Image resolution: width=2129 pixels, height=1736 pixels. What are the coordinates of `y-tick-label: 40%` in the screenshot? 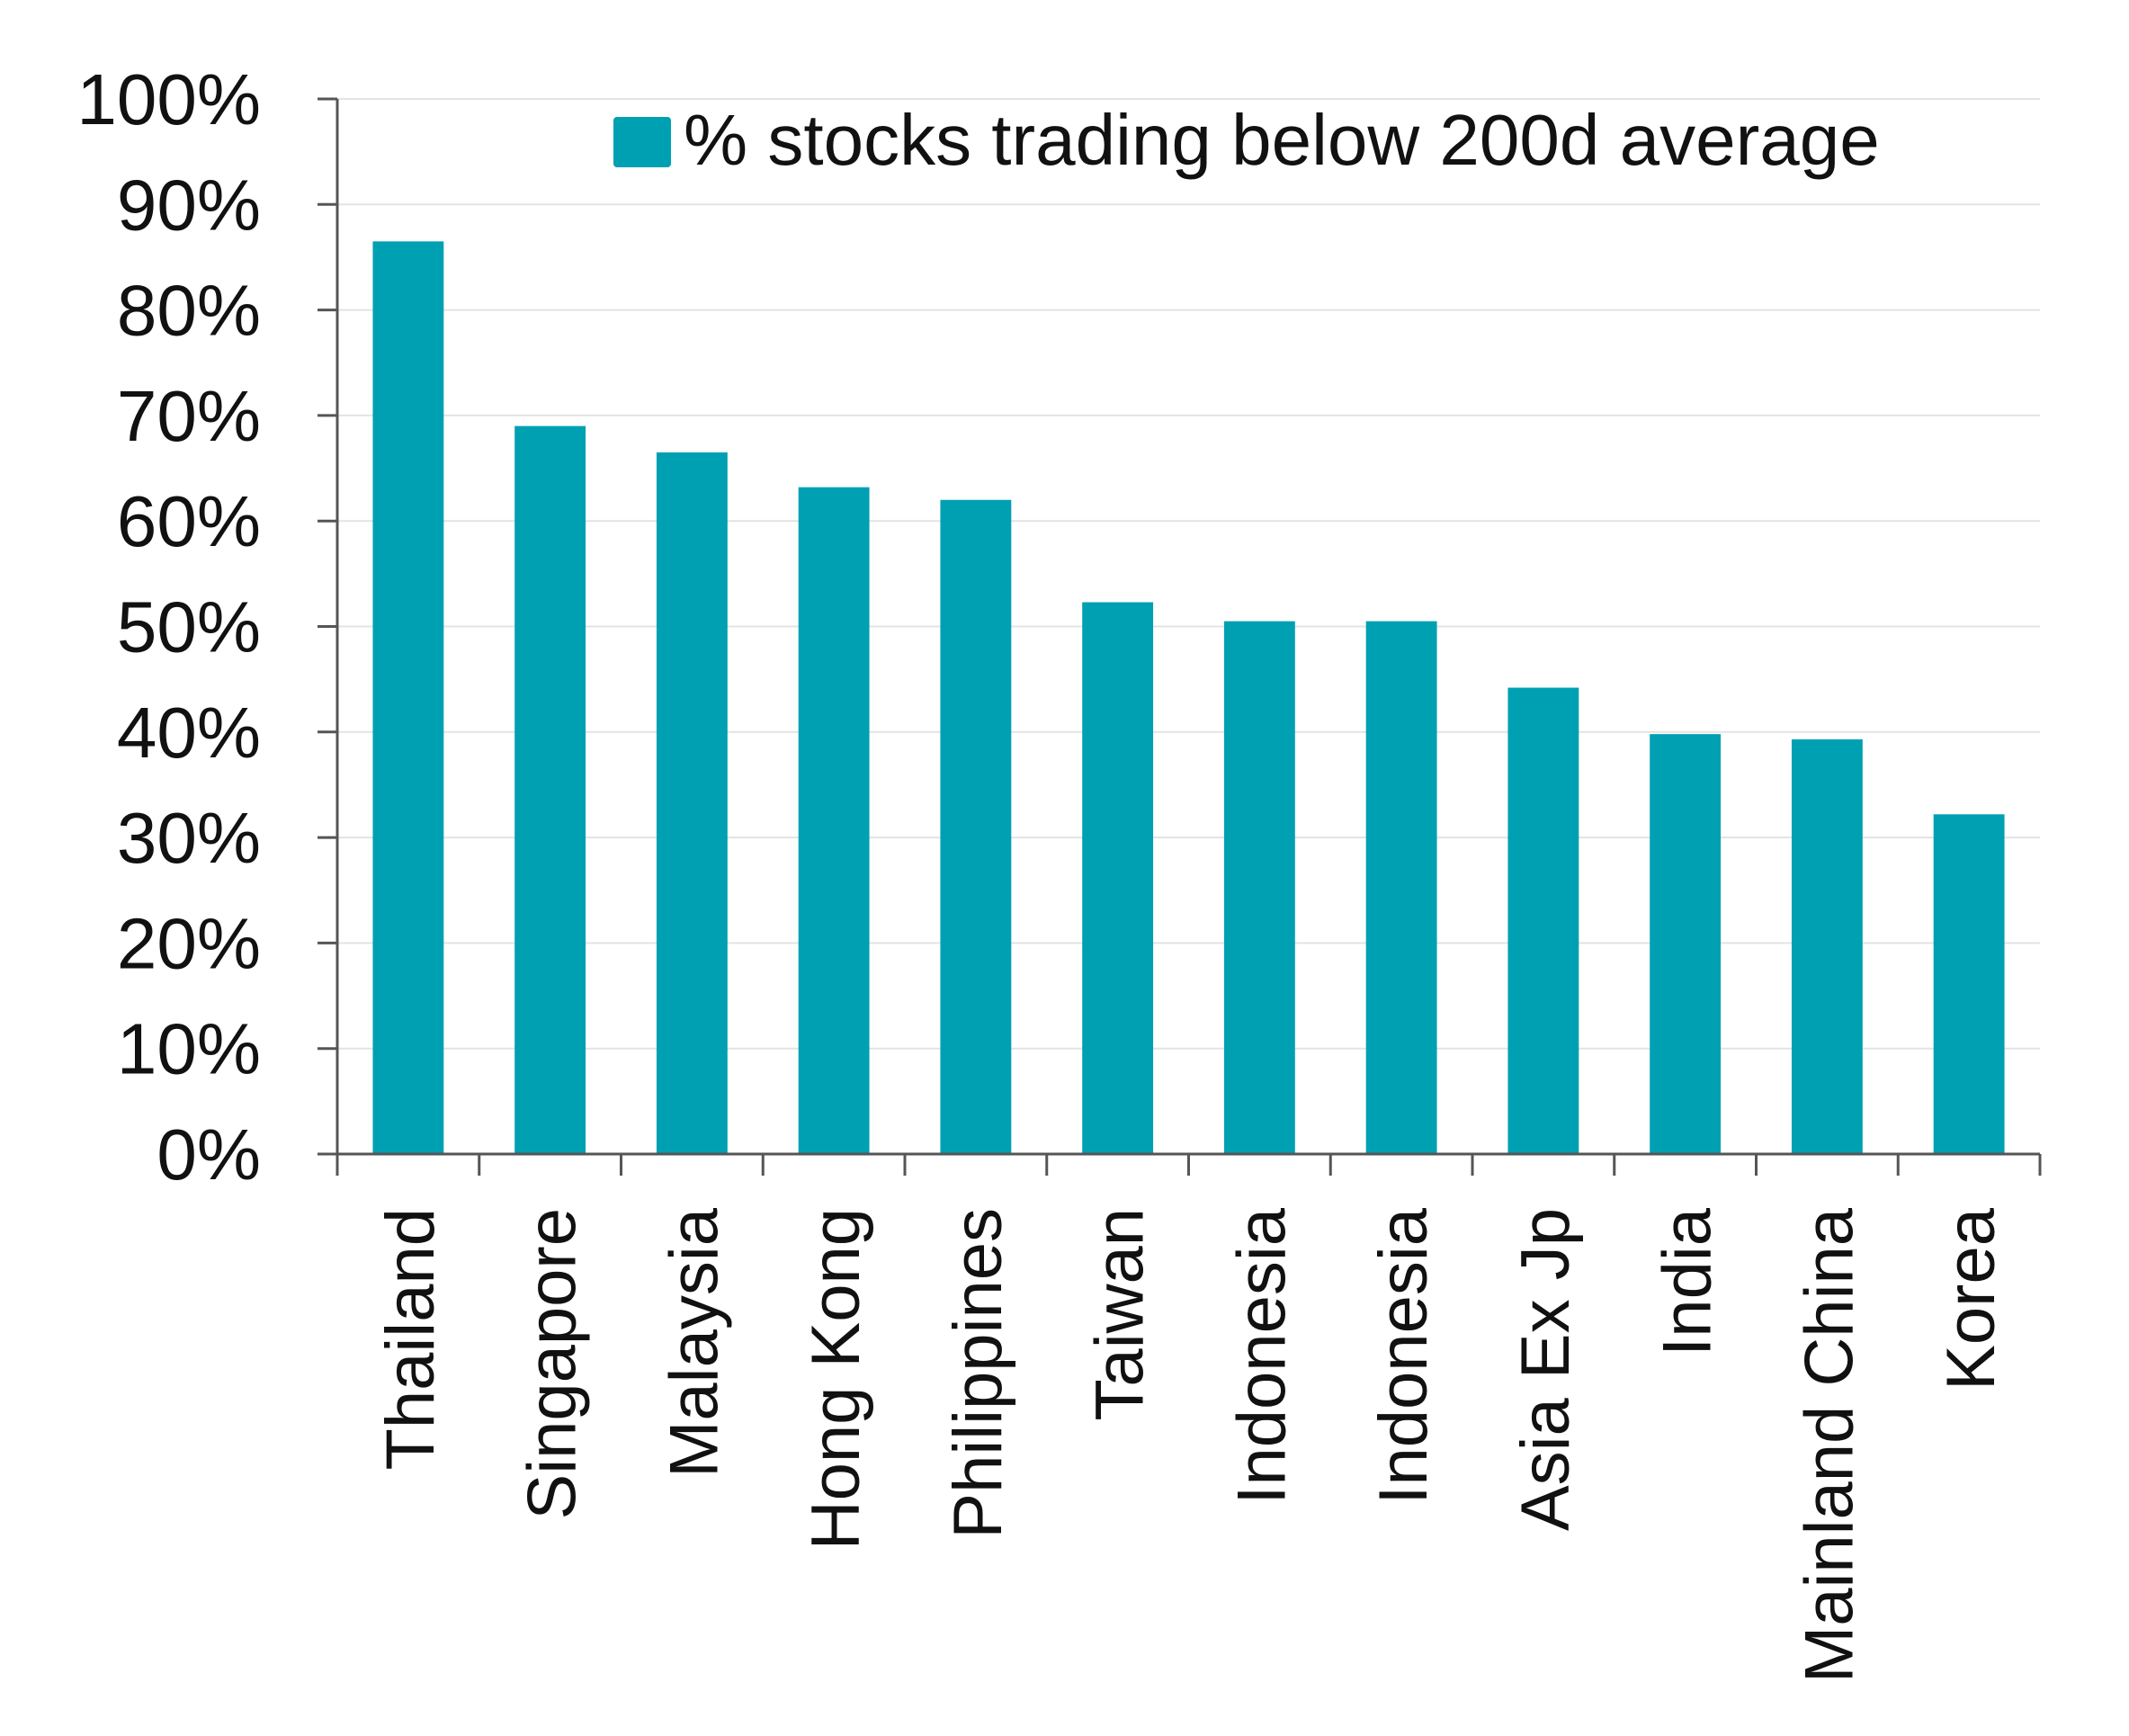 It's located at (189, 733).